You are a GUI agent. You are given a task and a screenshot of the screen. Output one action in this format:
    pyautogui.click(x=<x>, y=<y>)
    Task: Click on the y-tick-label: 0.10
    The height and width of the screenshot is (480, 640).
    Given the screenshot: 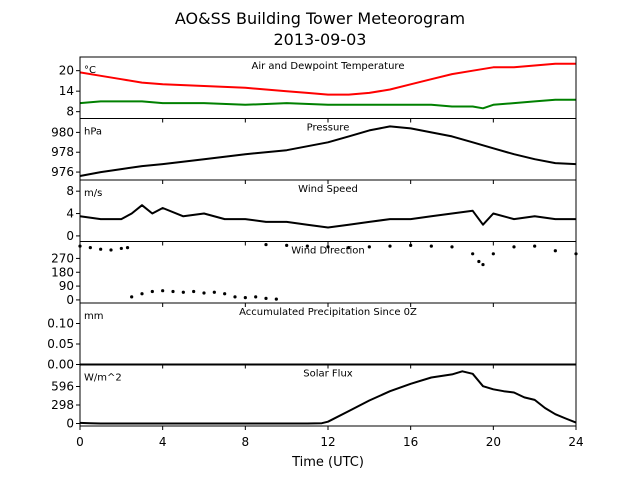 What is the action you would take?
    pyautogui.click(x=60, y=324)
    